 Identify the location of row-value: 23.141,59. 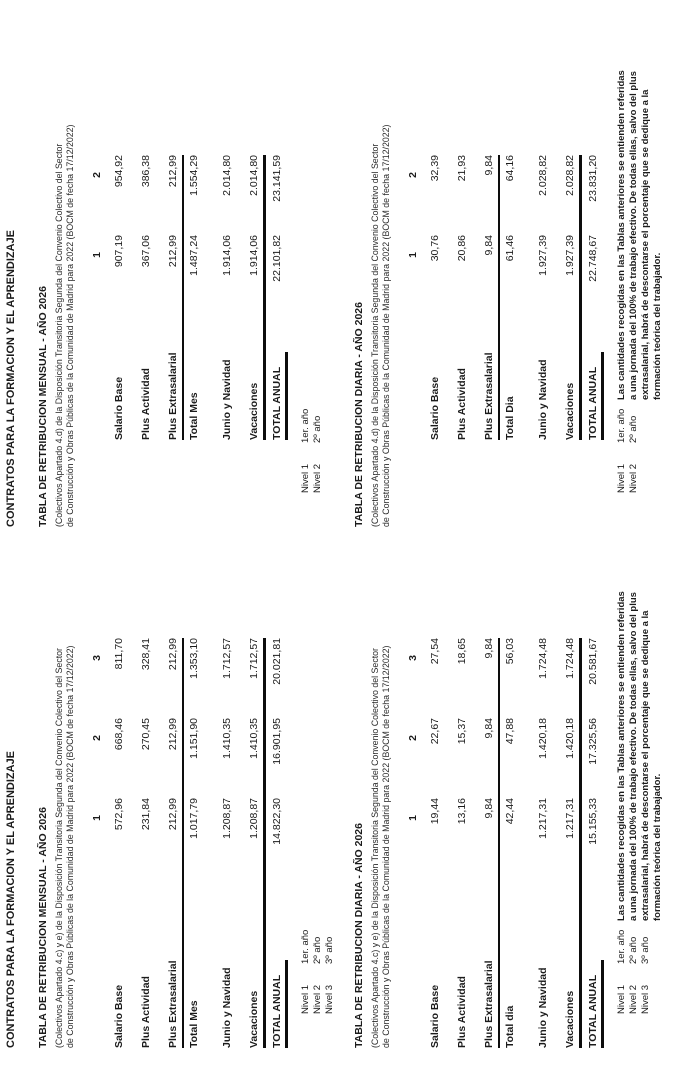
(277, 178).